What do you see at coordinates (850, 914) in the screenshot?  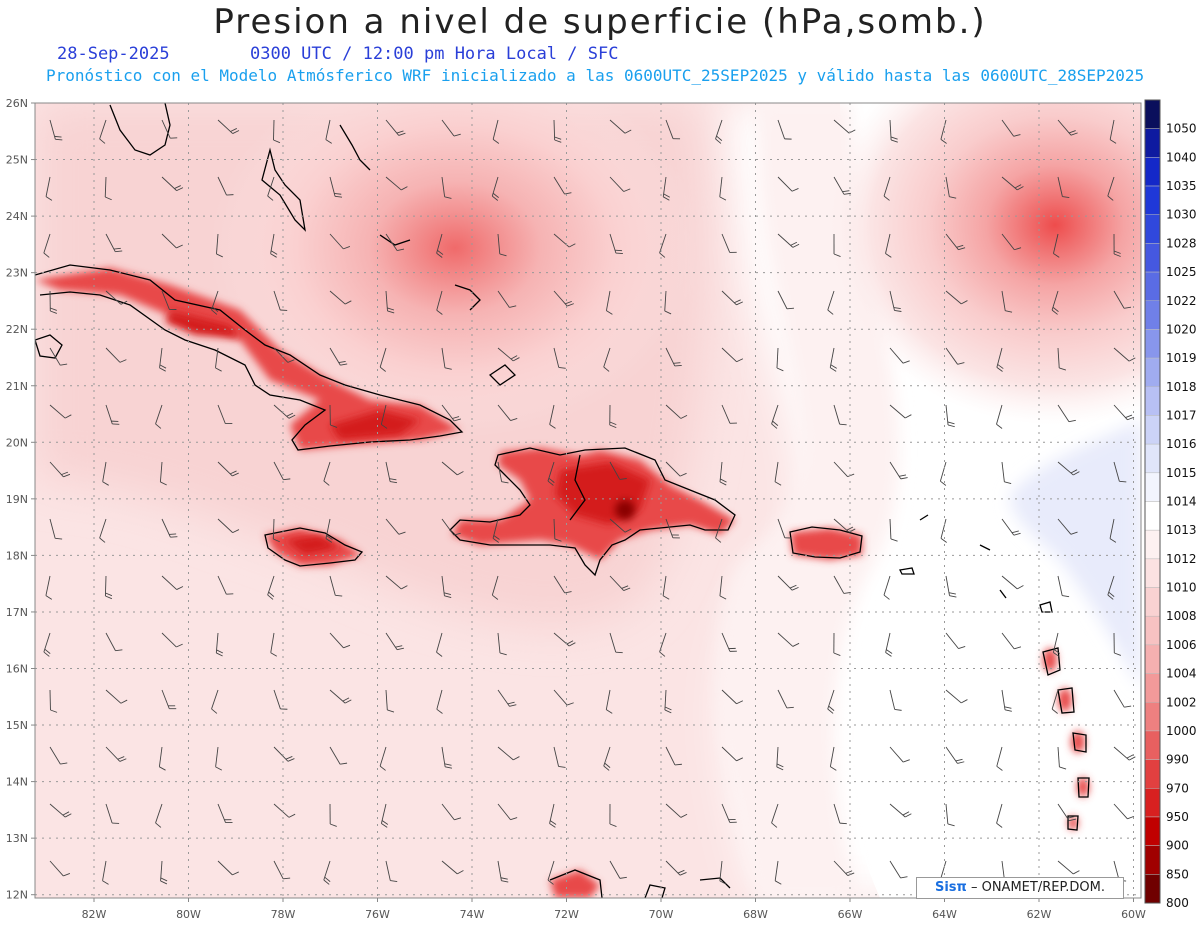 I see `longitude-label: 66W` at bounding box center [850, 914].